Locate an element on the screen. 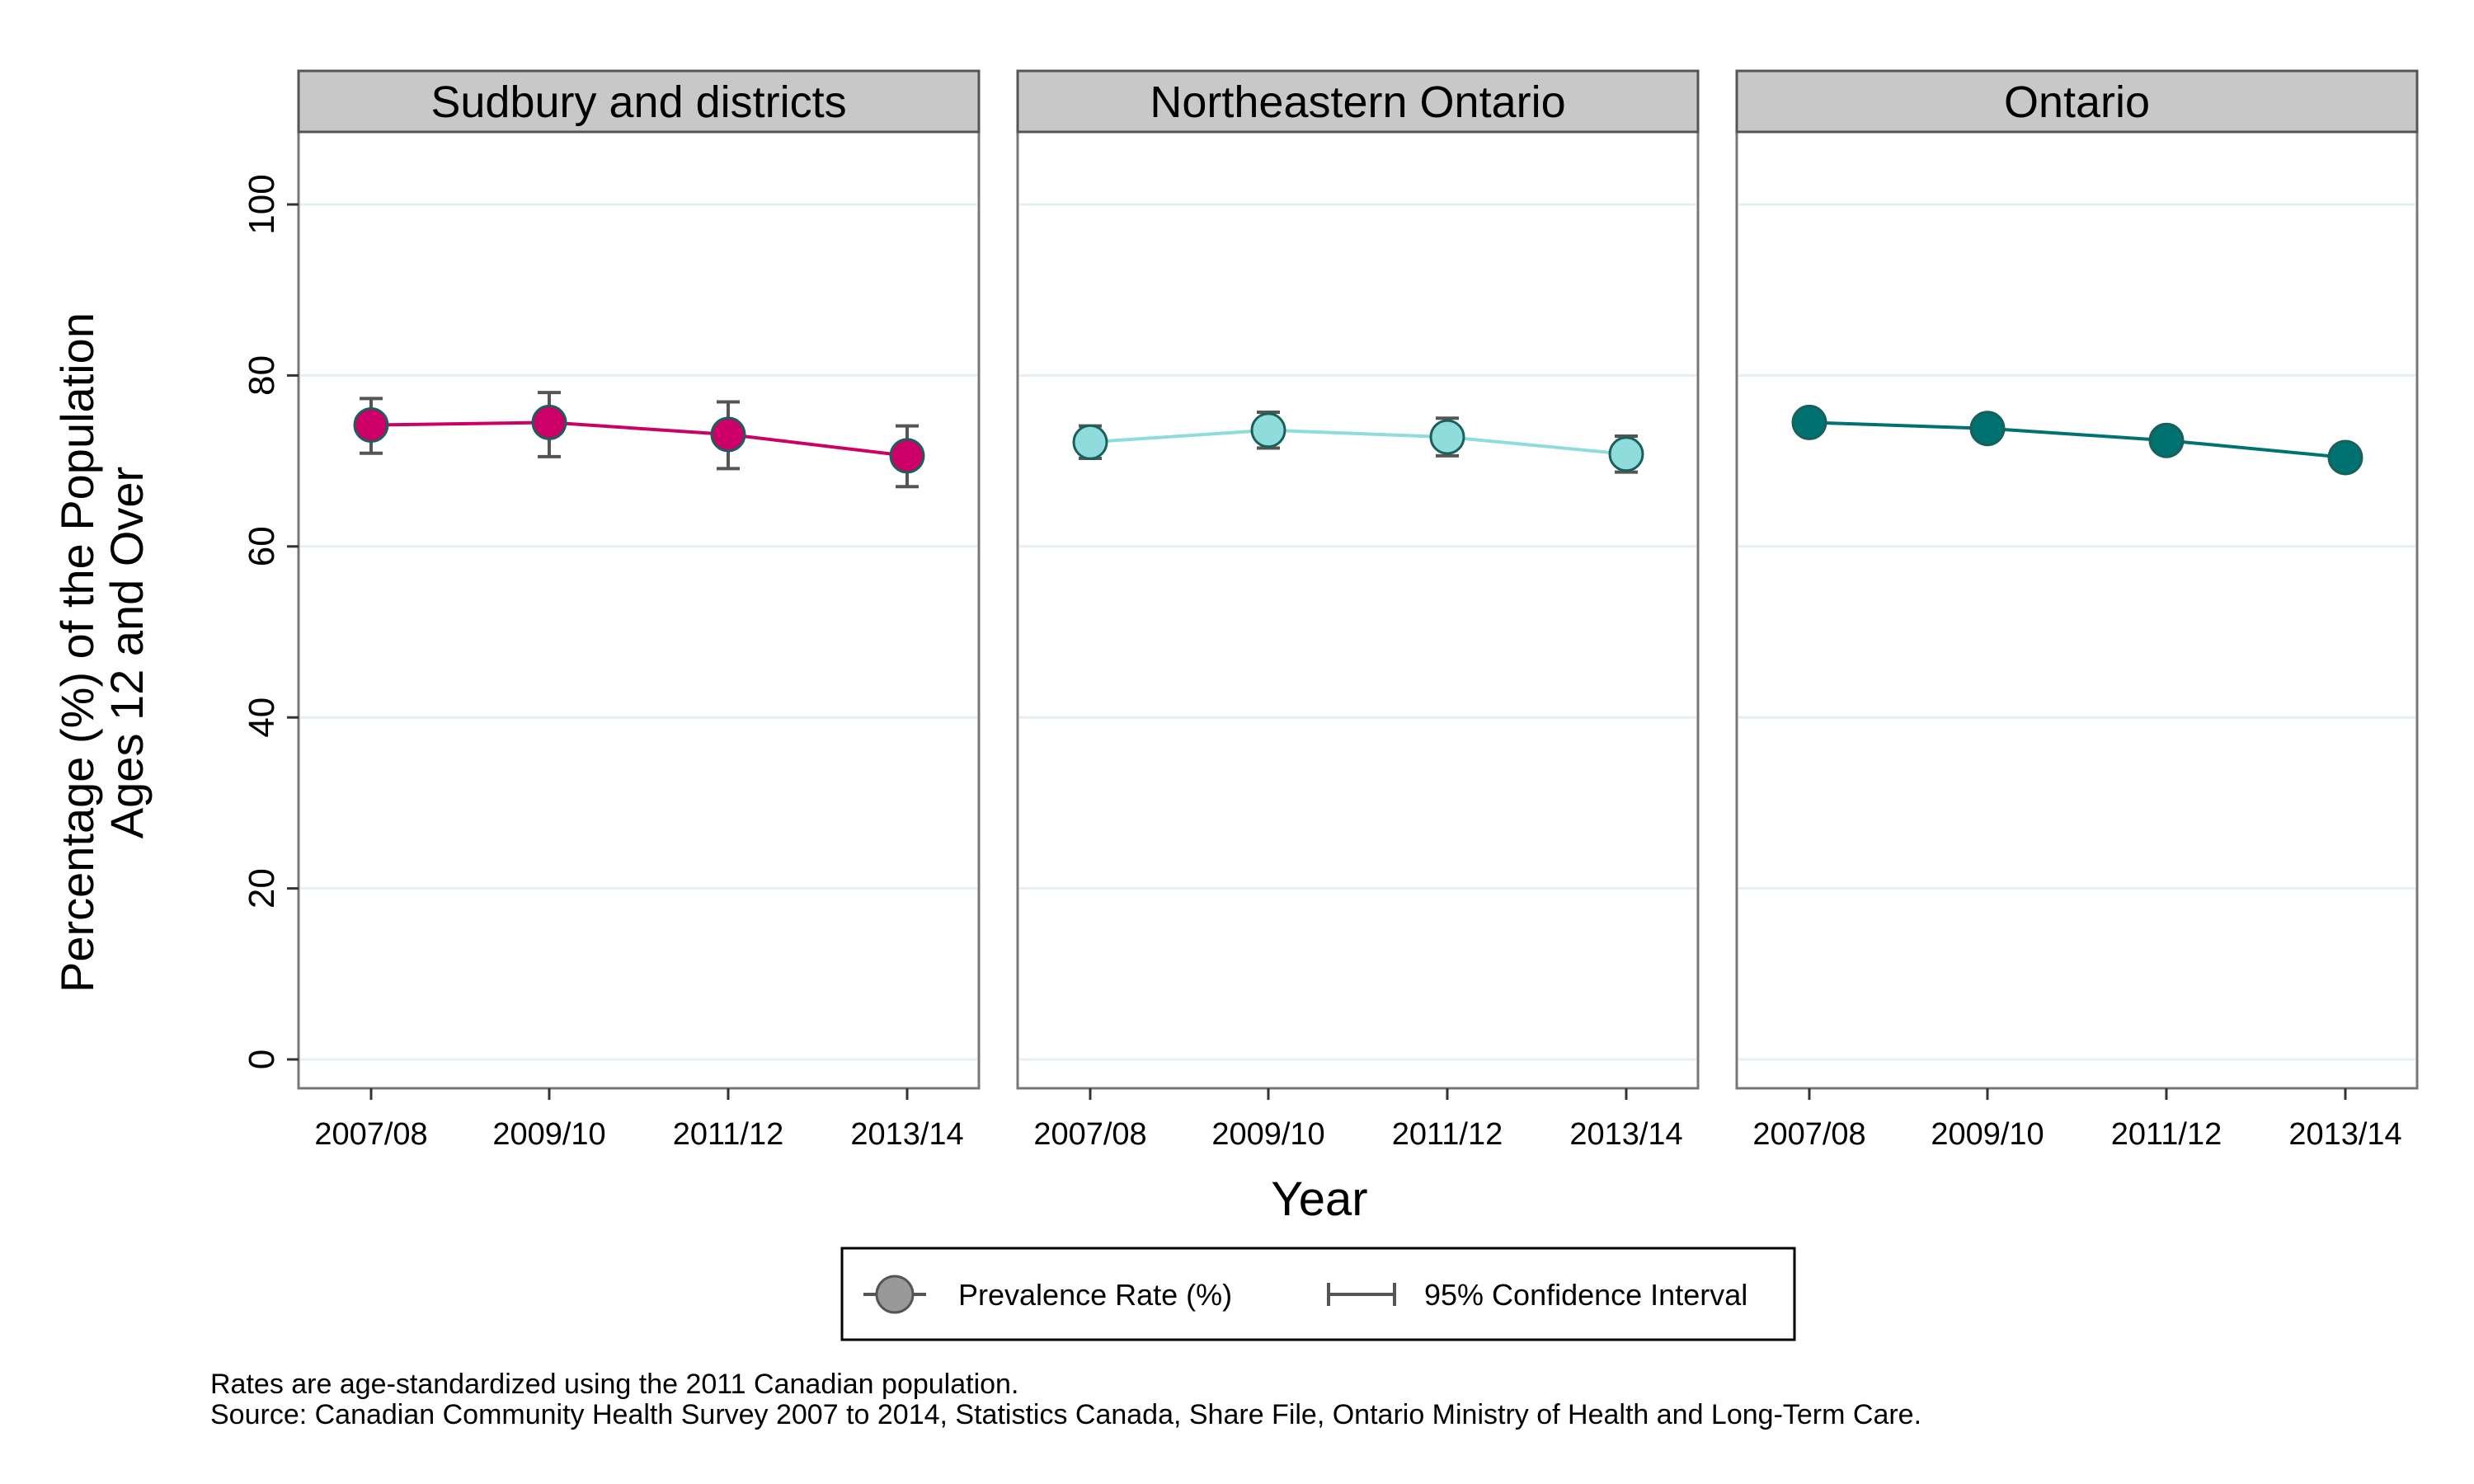 This screenshot has height=1484, width=2474. y-tick-label: 40 is located at coordinates (262, 717).